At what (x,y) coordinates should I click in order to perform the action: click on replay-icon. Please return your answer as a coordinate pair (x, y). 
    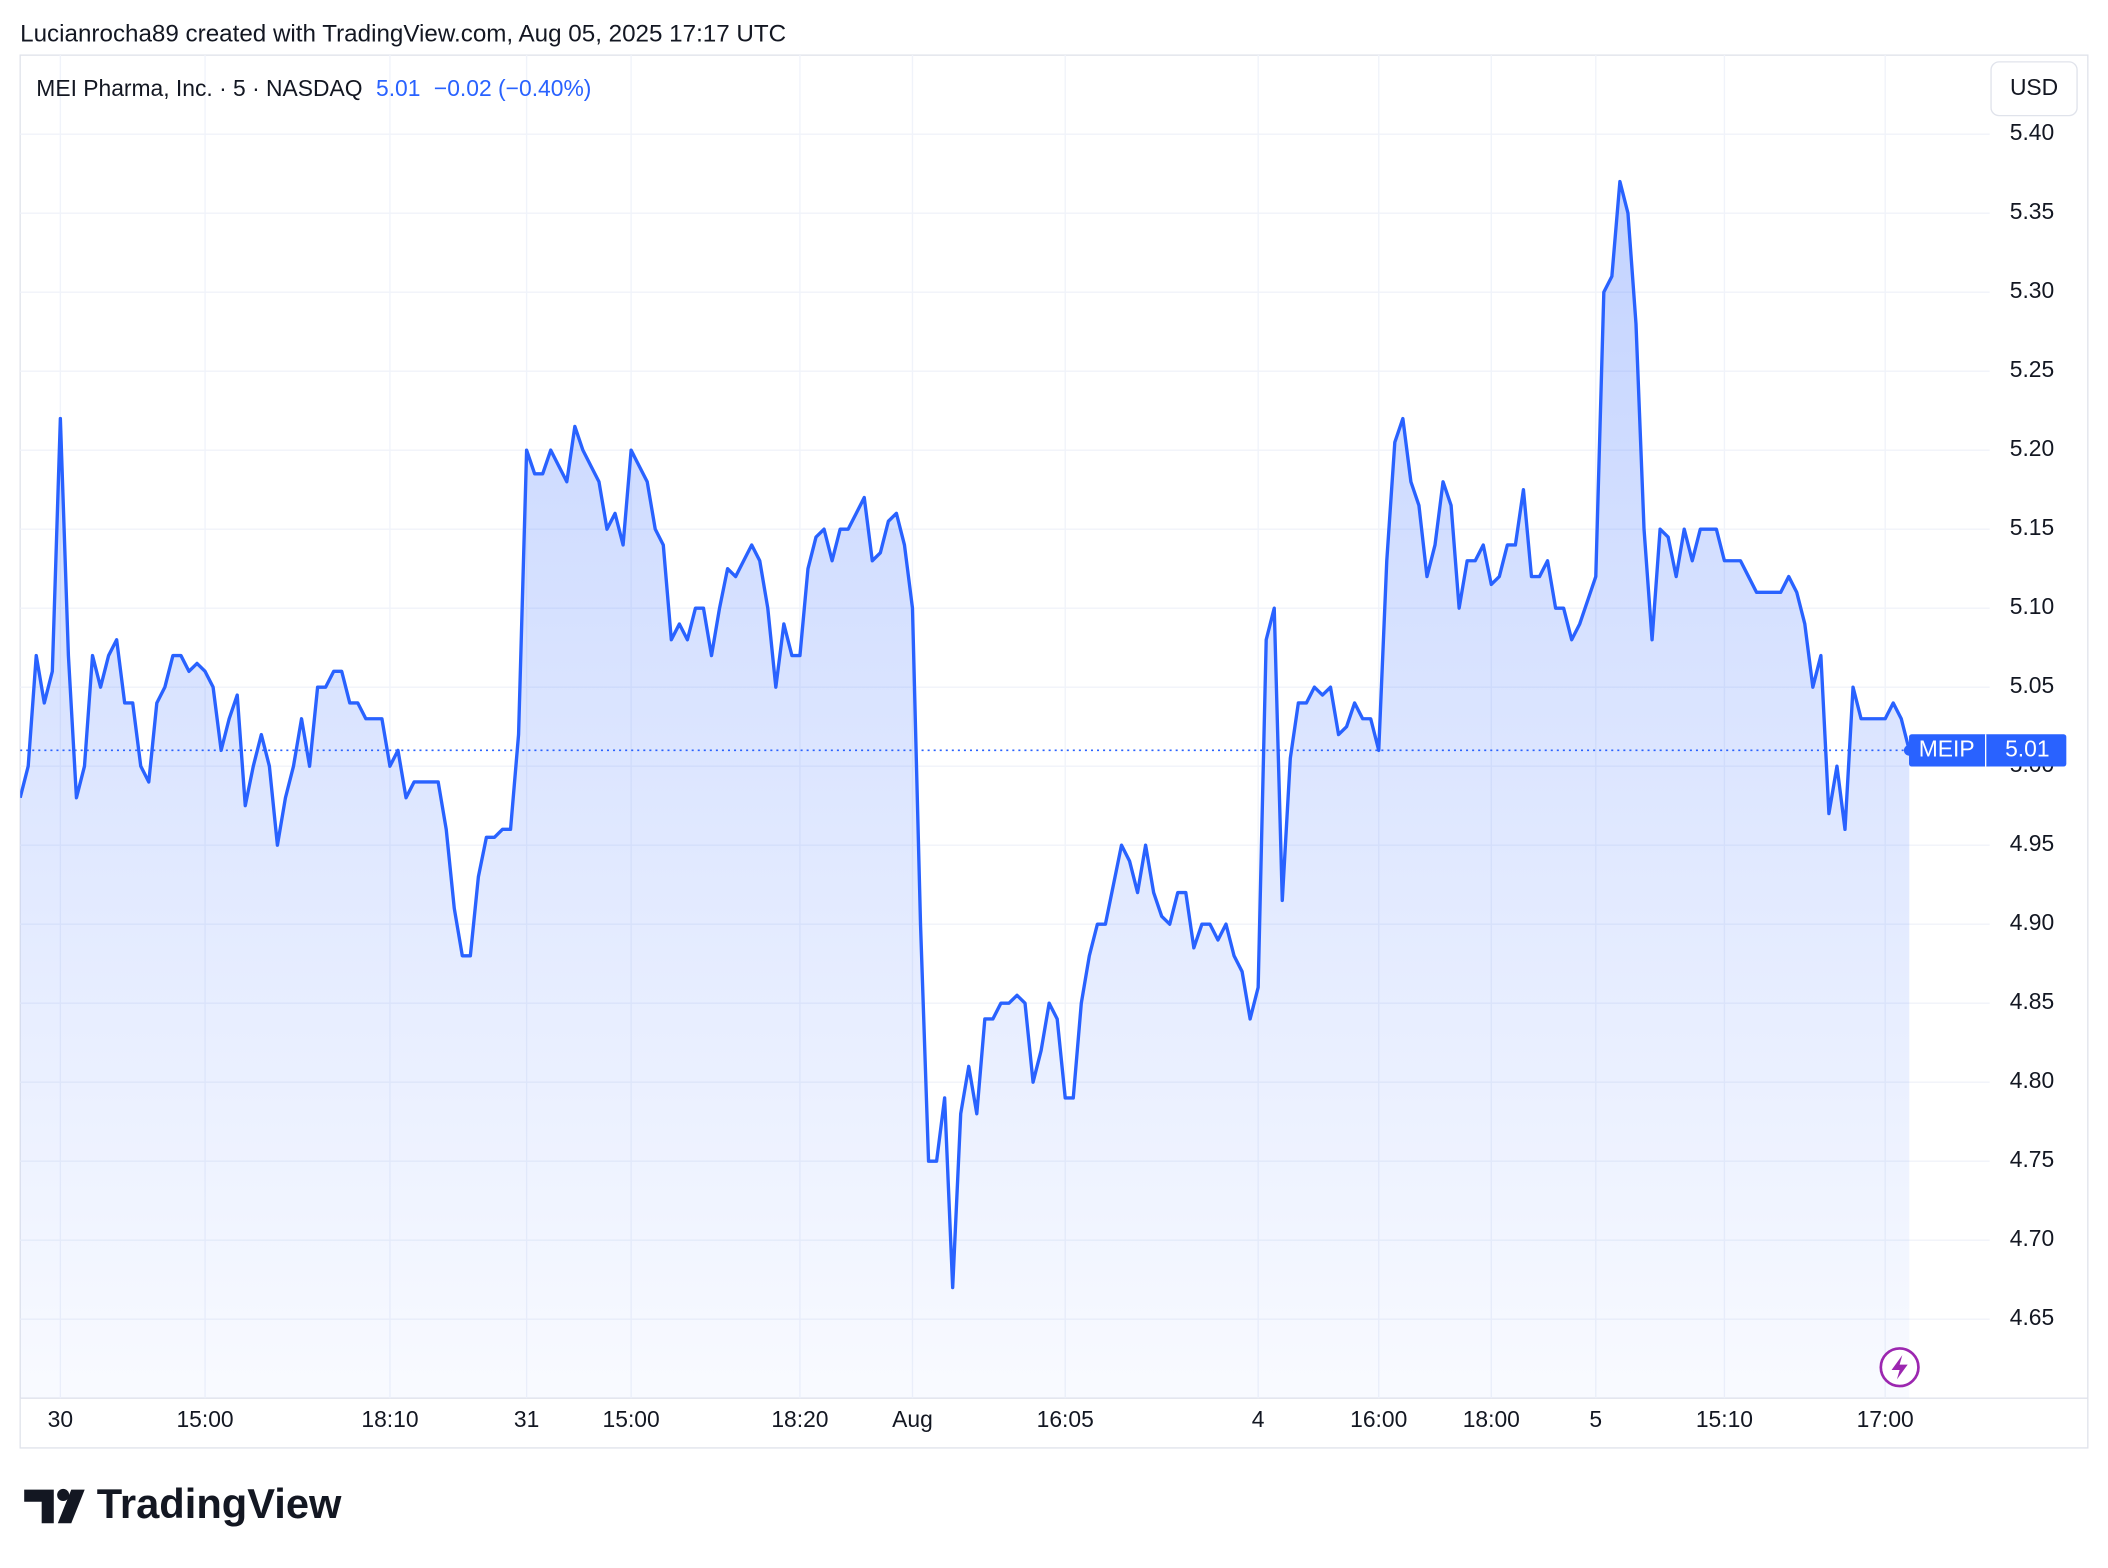
    Looking at the image, I should click on (1899, 1367).